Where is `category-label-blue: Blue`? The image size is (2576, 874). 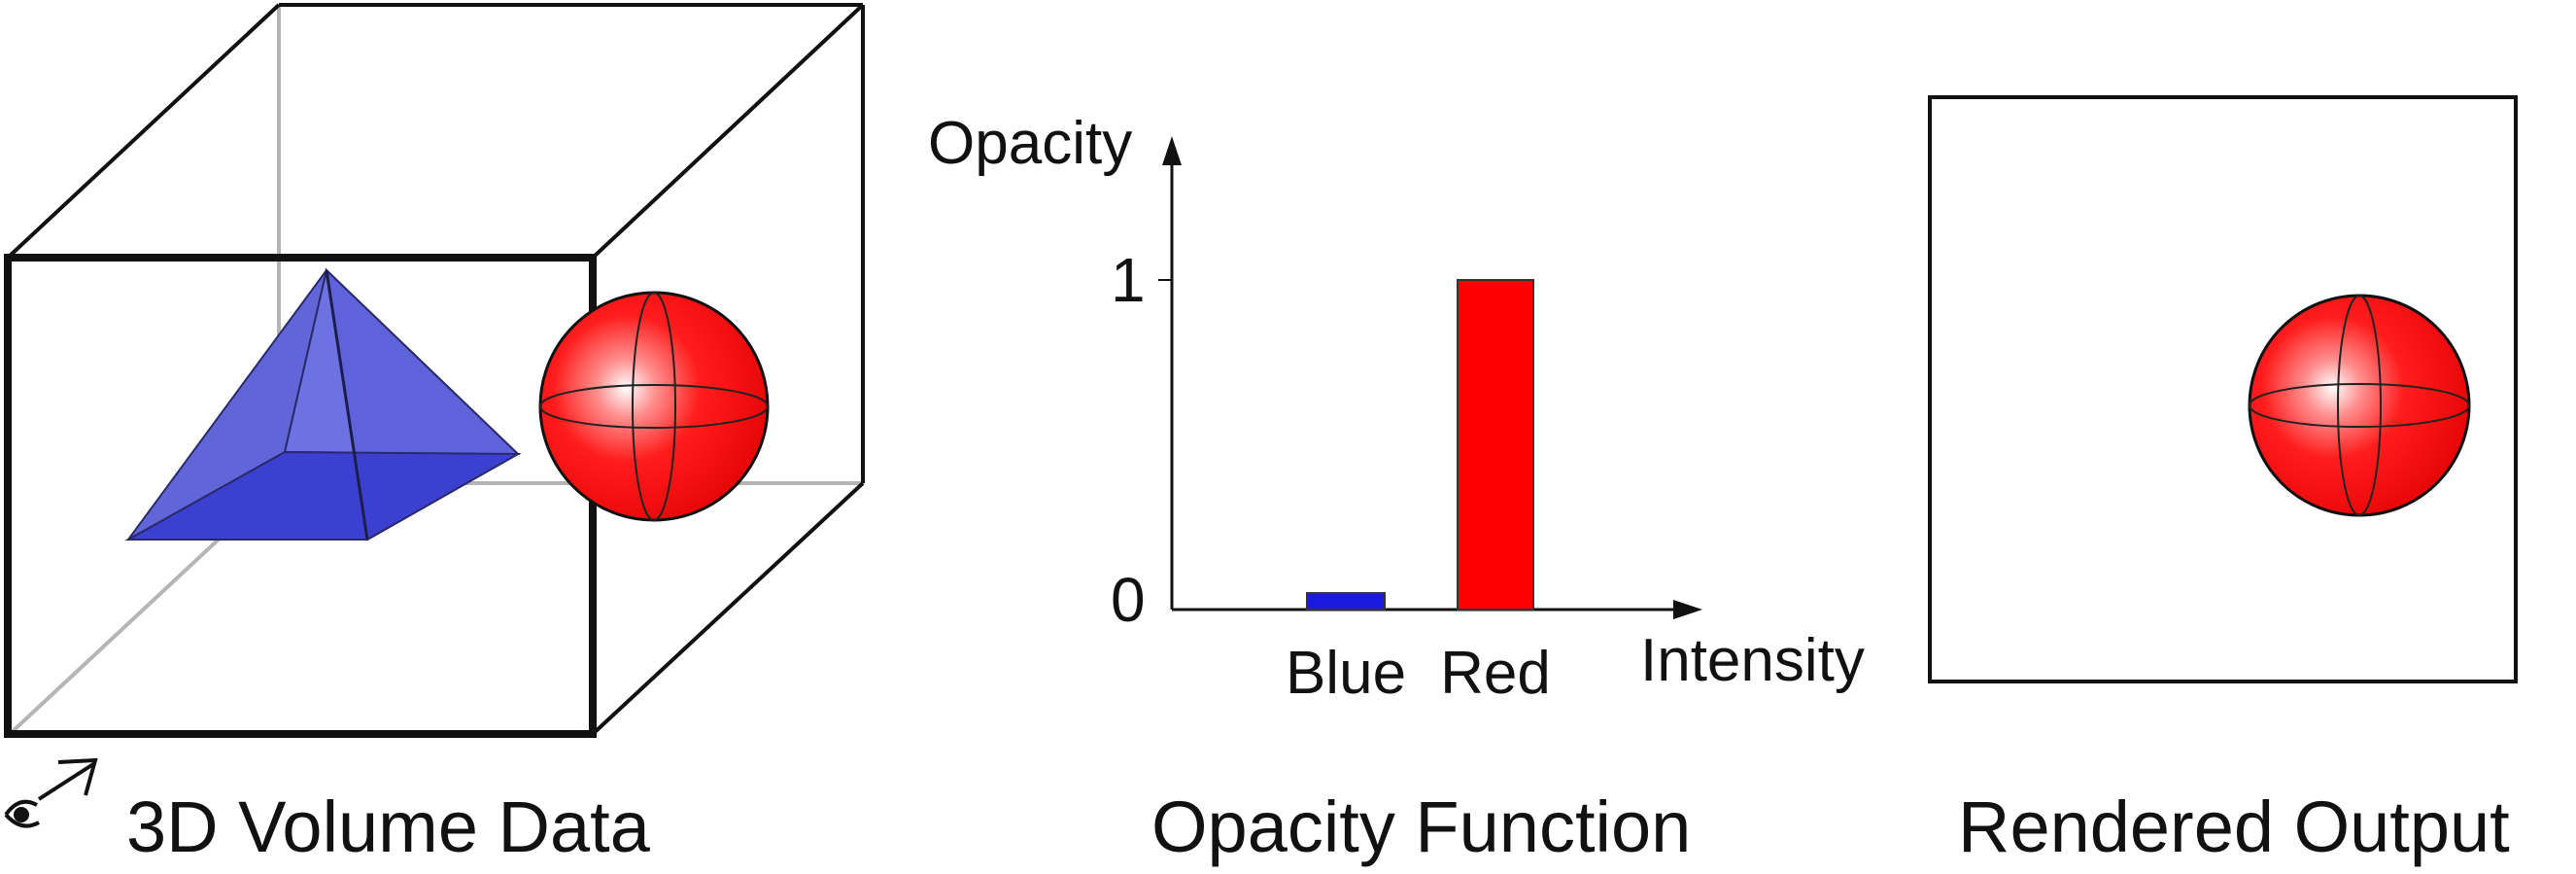 category-label-blue: Blue is located at coordinates (1346, 673).